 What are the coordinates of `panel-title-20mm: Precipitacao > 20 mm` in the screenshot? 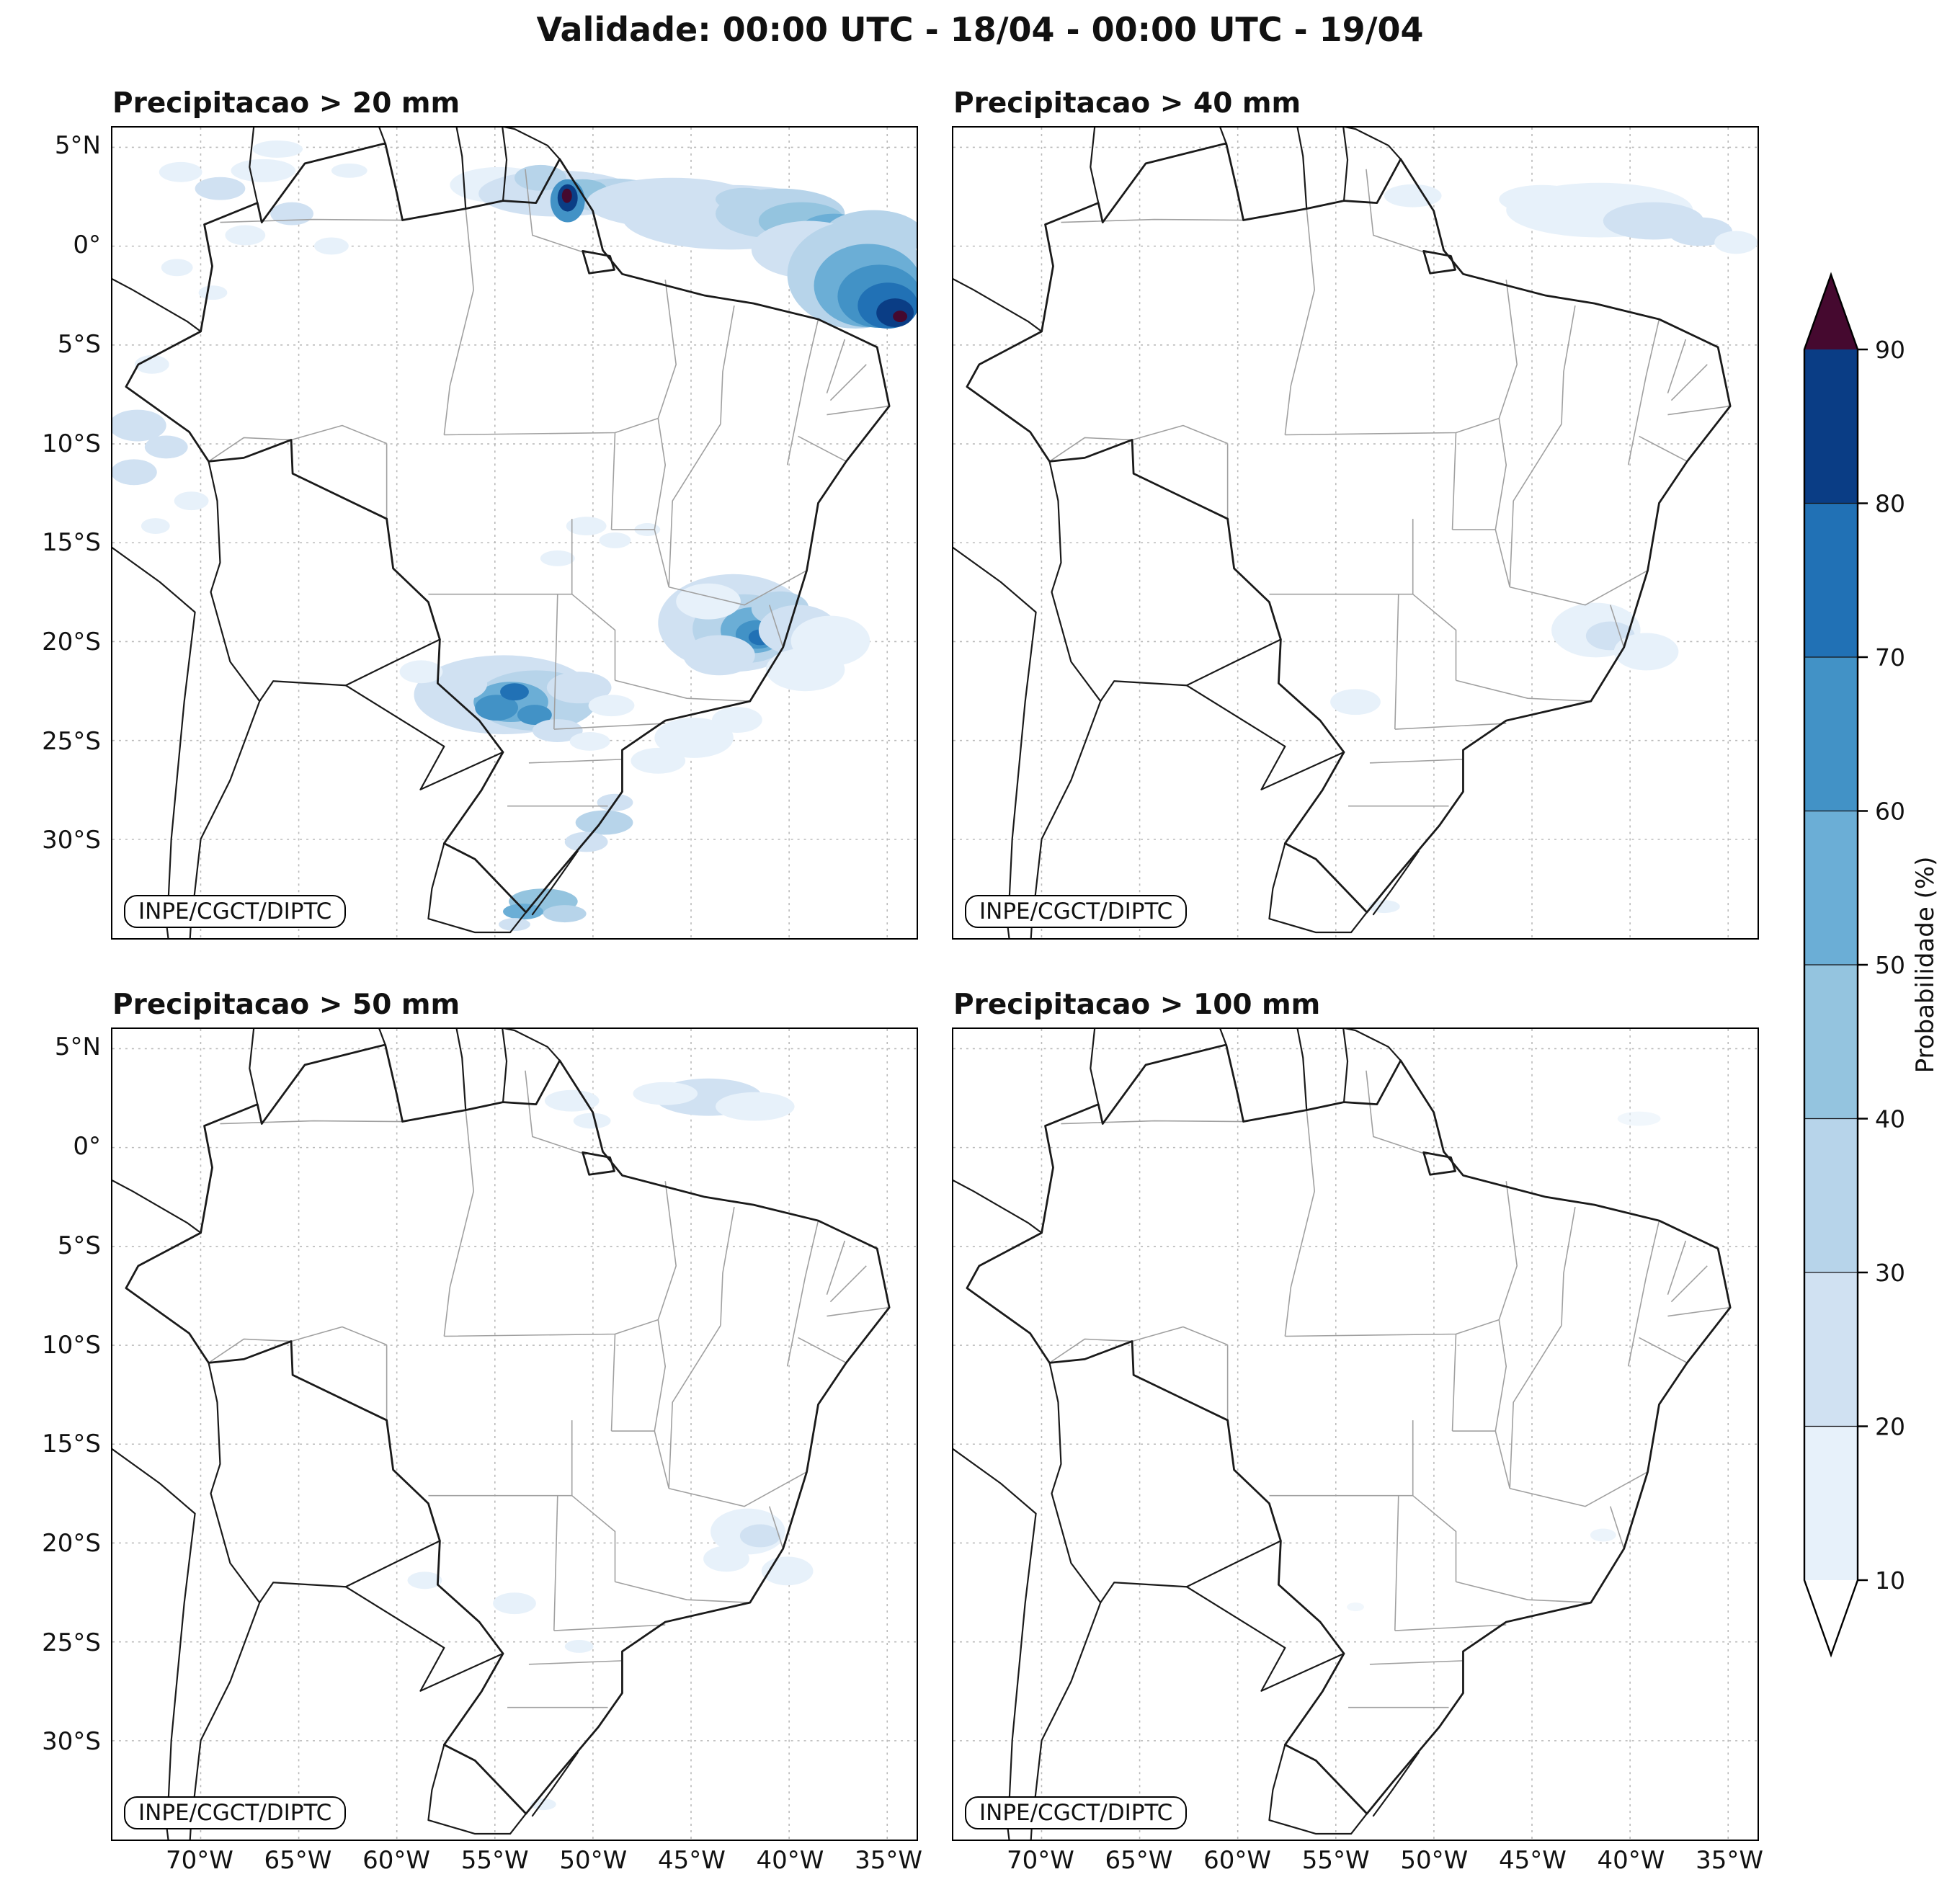 It's located at (286, 104).